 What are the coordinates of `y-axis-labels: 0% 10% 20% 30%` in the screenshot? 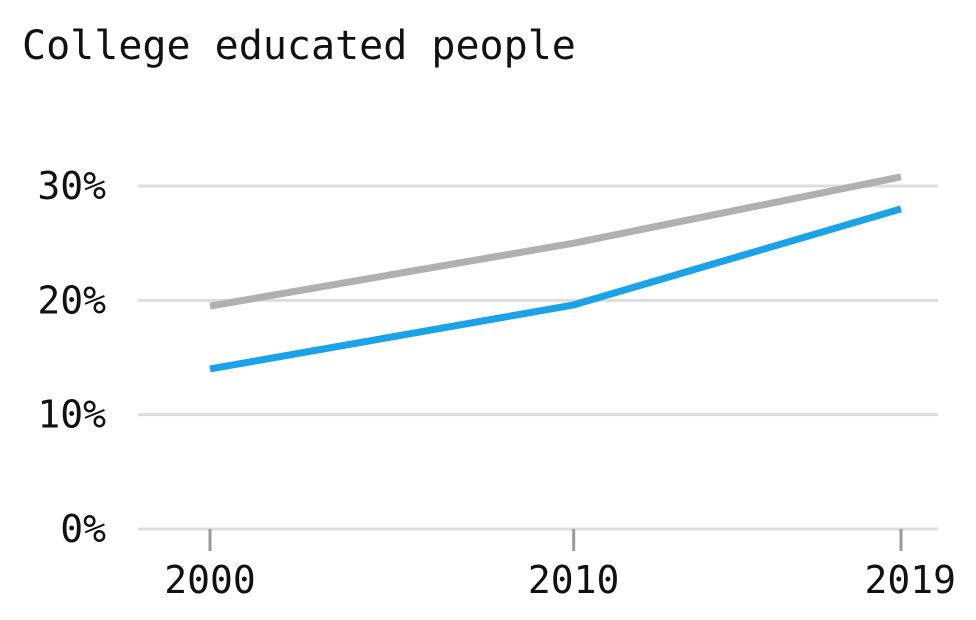 It's located at (71, 357).